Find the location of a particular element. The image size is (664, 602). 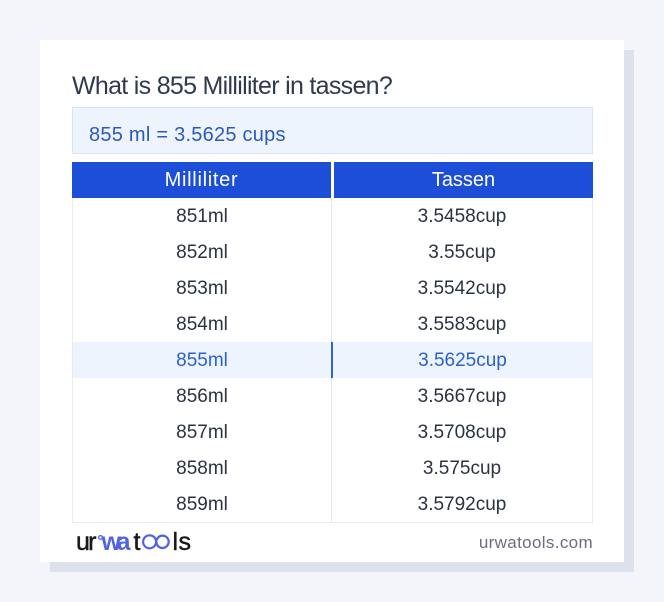

svg-text: t is located at coordinates (137, 542).